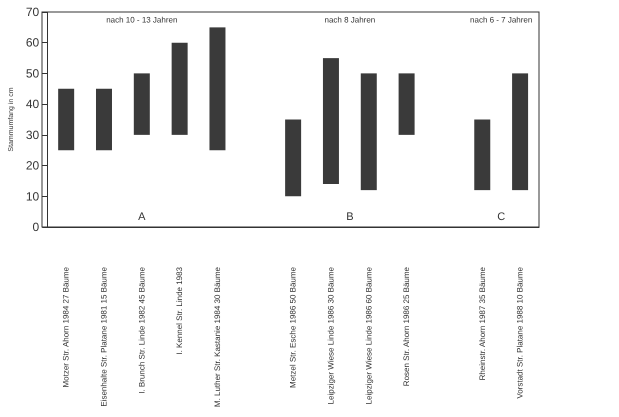  What do you see at coordinates (501, 20) in the screenshot?
I see `annotation: nach 6 - 7 Jahren` at bounding box center [501, 20].